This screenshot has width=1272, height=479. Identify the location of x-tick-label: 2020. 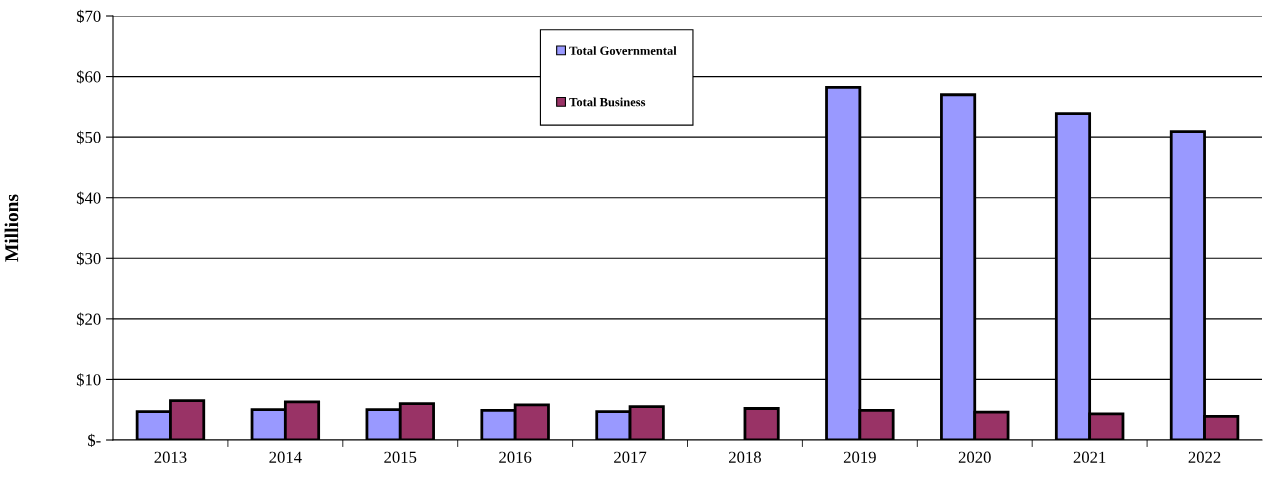
(974, 457).